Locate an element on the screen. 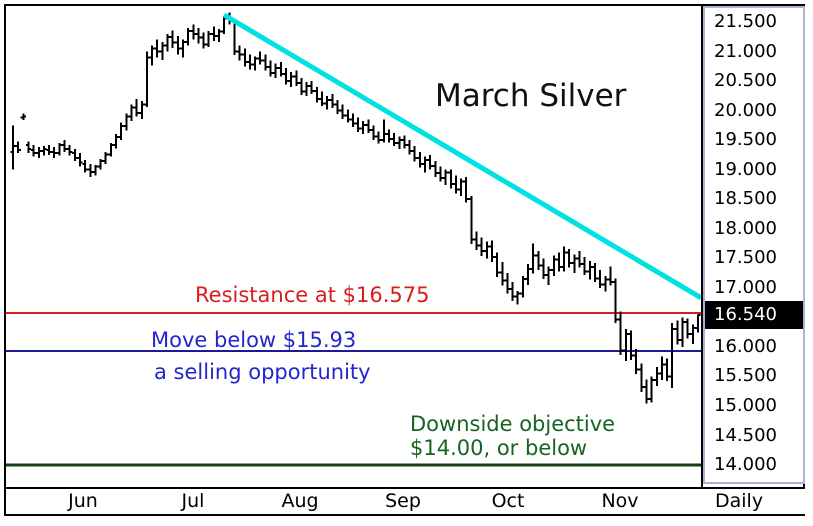  resistance-annotation: Resistance at $16.575 is located at coordinates (312, 295).